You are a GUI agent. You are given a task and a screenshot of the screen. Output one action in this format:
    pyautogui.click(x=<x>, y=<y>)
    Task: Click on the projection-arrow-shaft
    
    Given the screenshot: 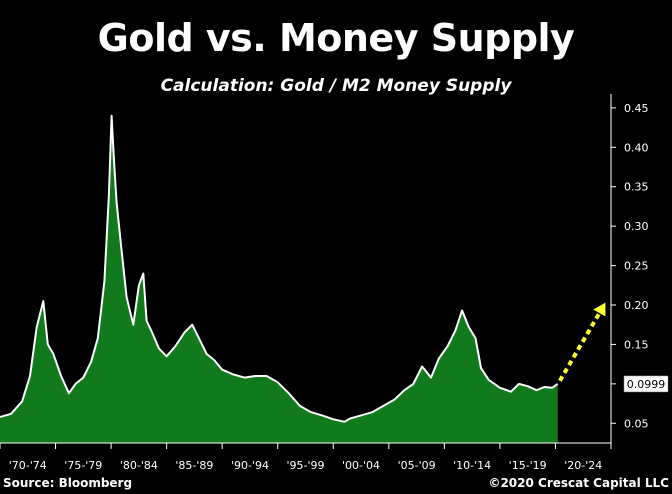 What is the action you would take?
    pyautogui.click(x=580, y=347)
    